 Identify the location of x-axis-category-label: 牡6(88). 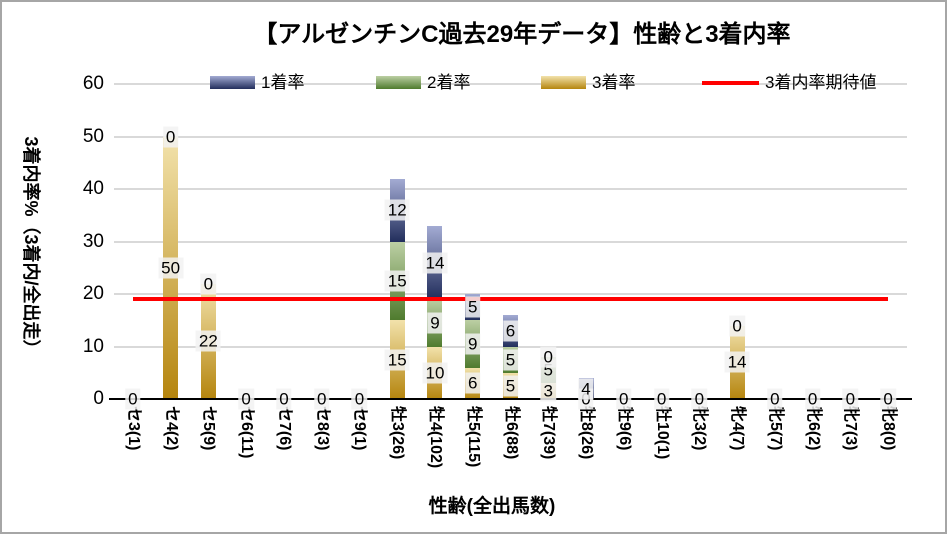
(511, 433).